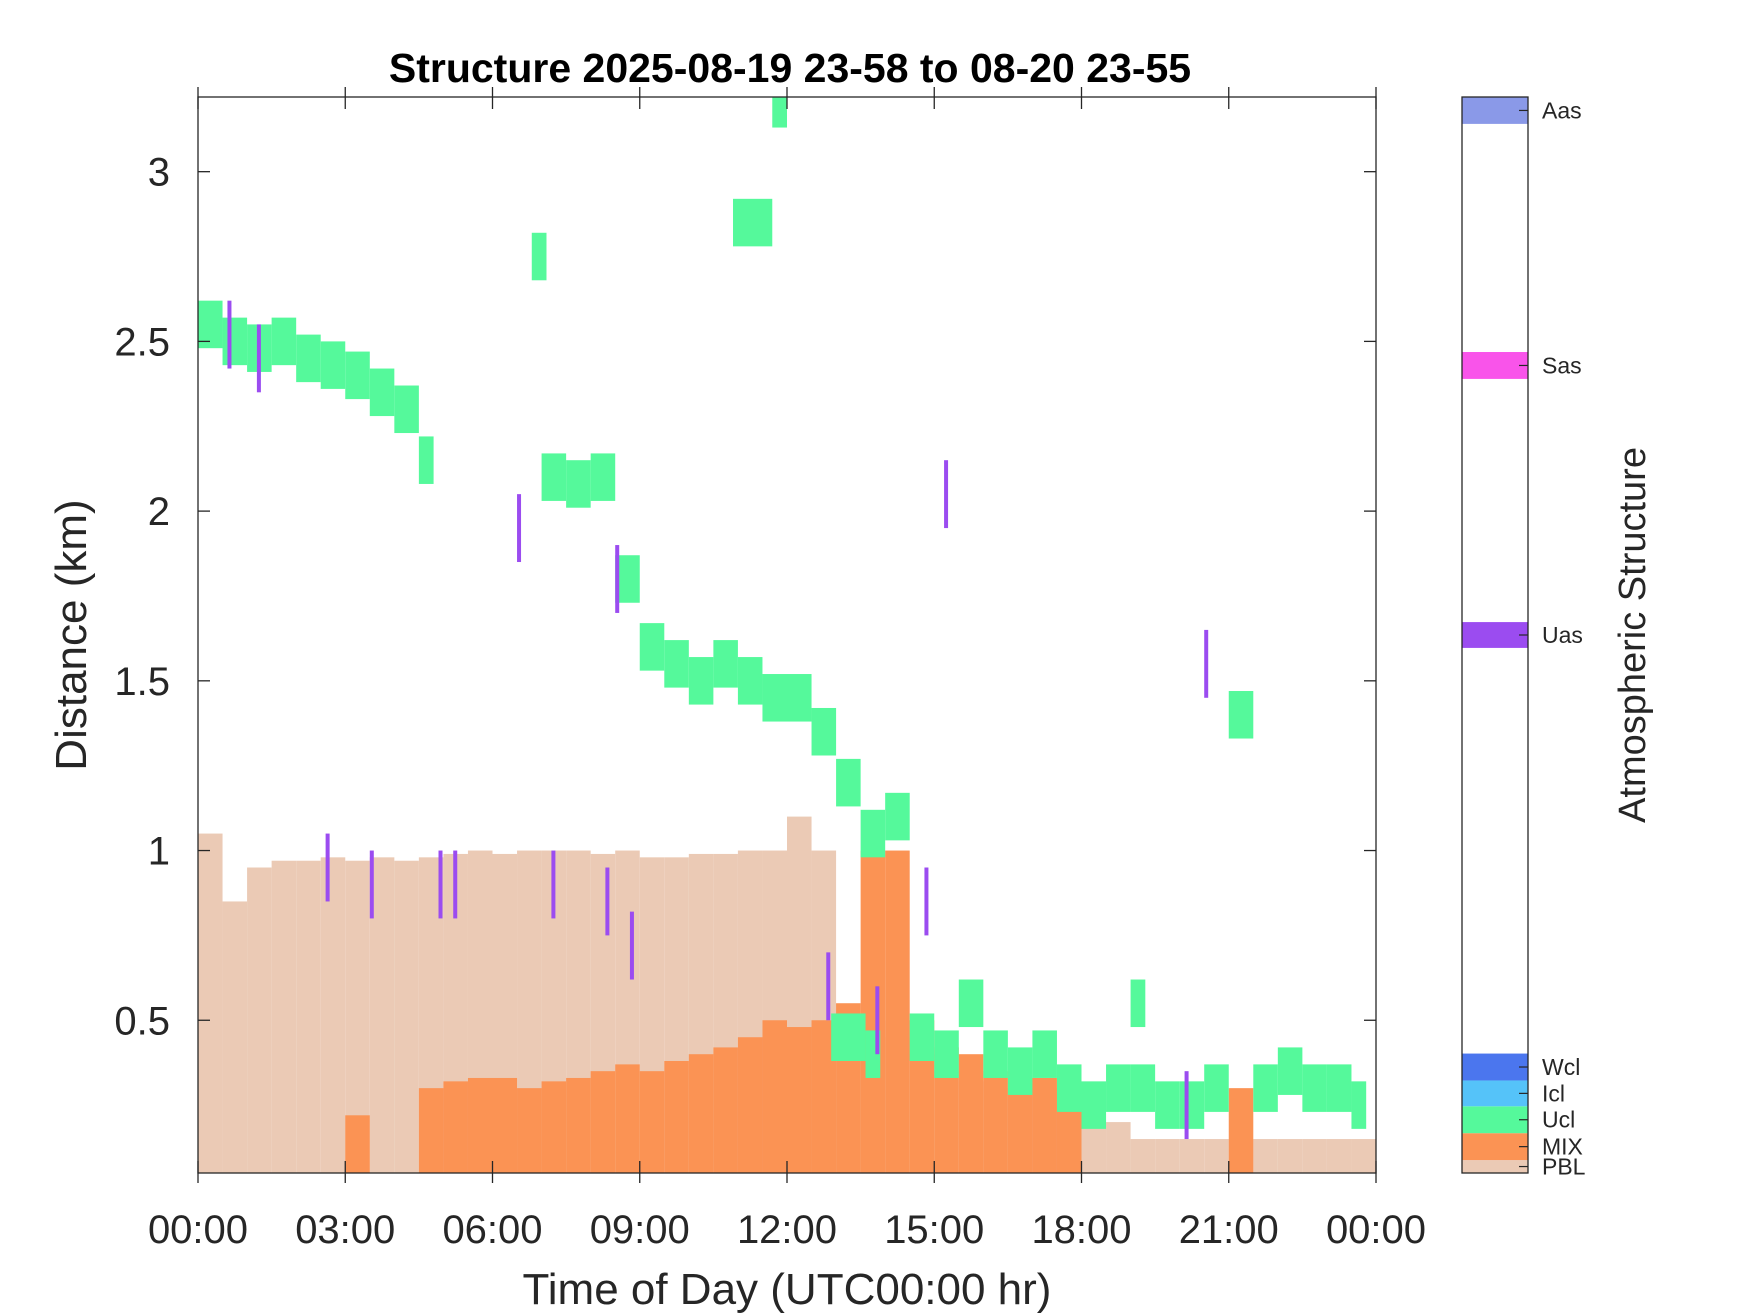  Describe the element at coordinates (1562, 635) in the screenshot. I see `colorbar-label-uas: Uas` at that location.